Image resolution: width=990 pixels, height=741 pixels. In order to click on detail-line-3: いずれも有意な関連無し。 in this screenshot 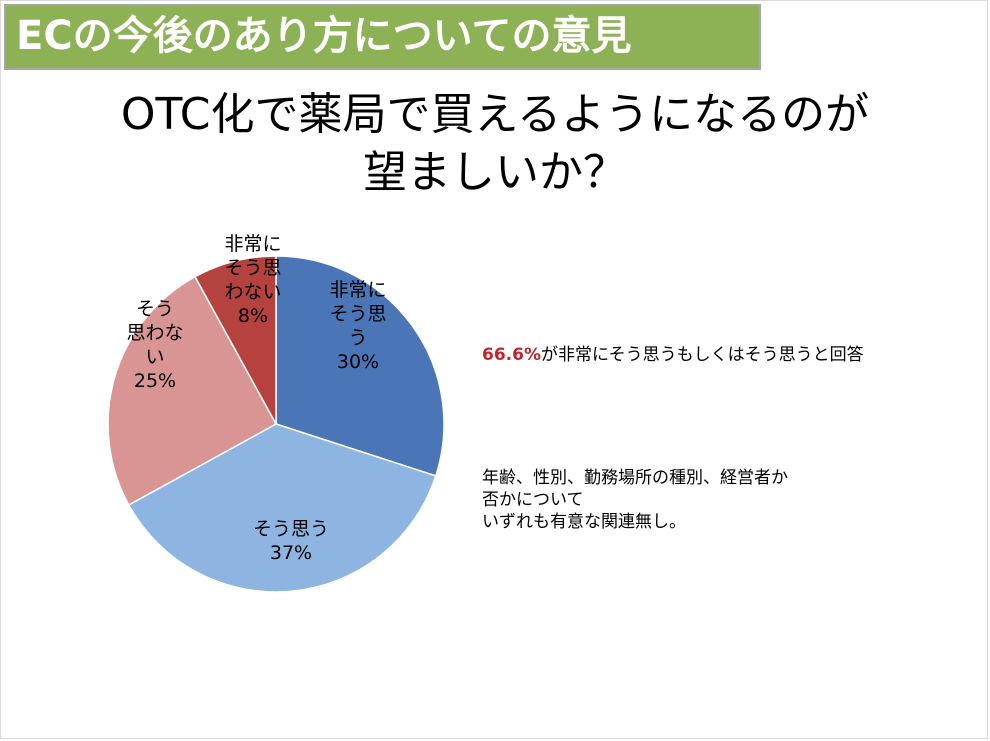, I will do `click(584, 522)`.